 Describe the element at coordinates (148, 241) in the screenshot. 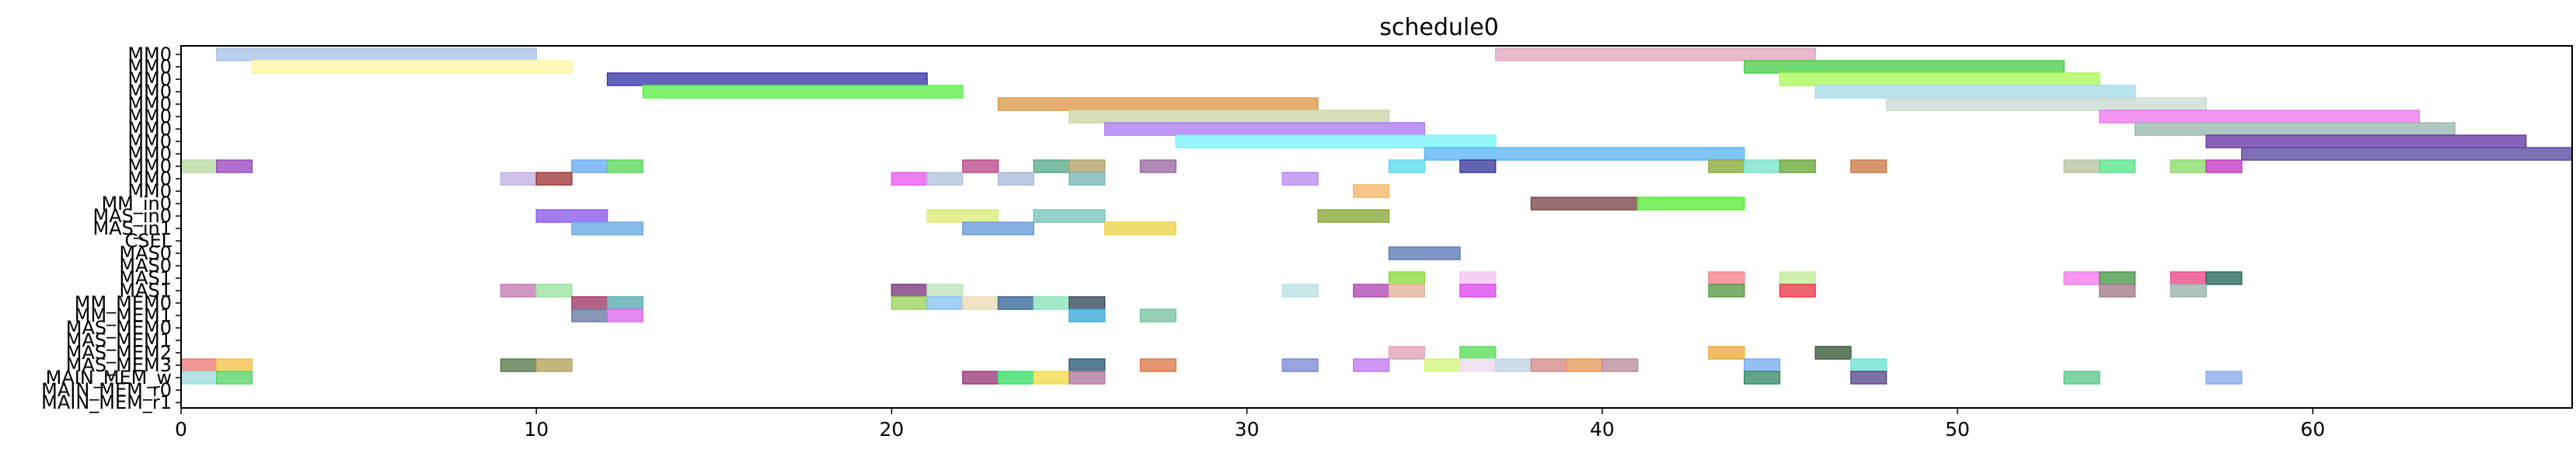

I see `y-tick-label: CSEL` at that location.